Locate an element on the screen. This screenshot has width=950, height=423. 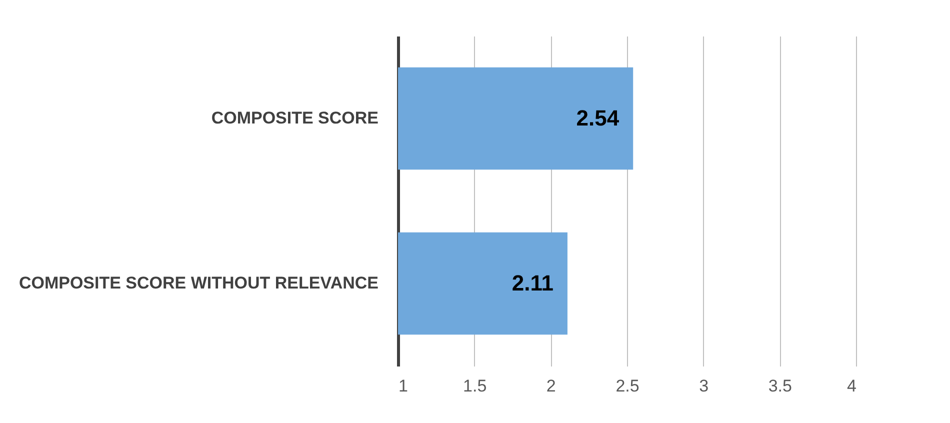
x-tick-label: 4 is located at coordinates (851, 386).